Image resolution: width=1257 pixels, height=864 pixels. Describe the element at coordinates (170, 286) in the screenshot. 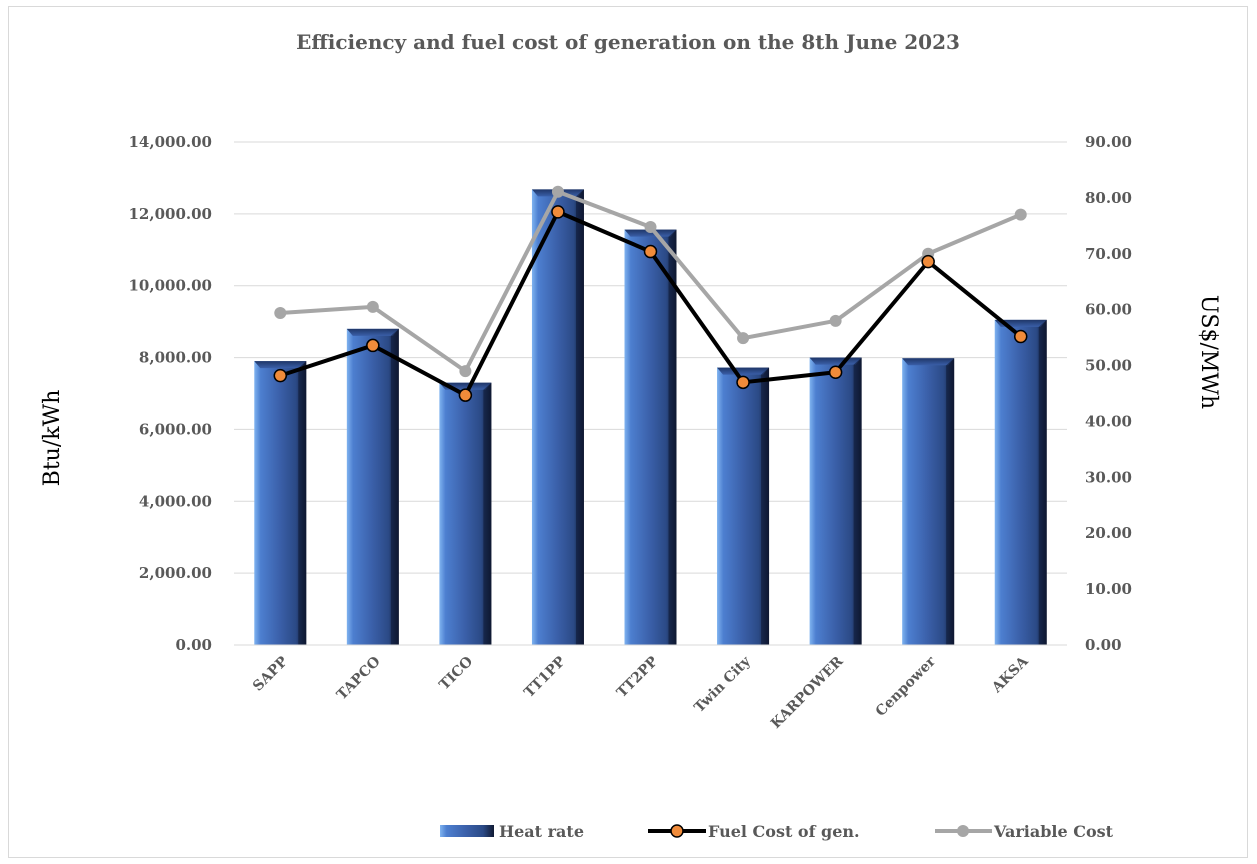

I see `y-left-tick-label: 10,000.00` at that location.